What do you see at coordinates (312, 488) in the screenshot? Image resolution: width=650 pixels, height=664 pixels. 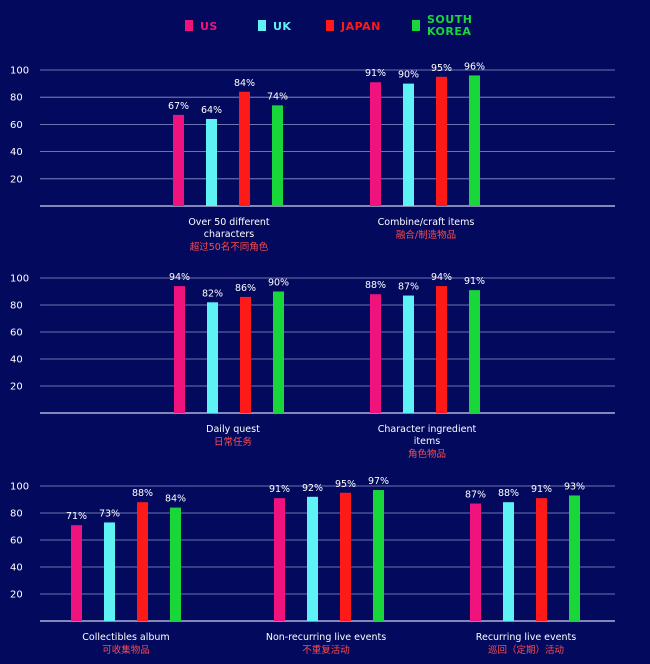 I see `bar-value-label: 92%` at bounding box center [312, 488].